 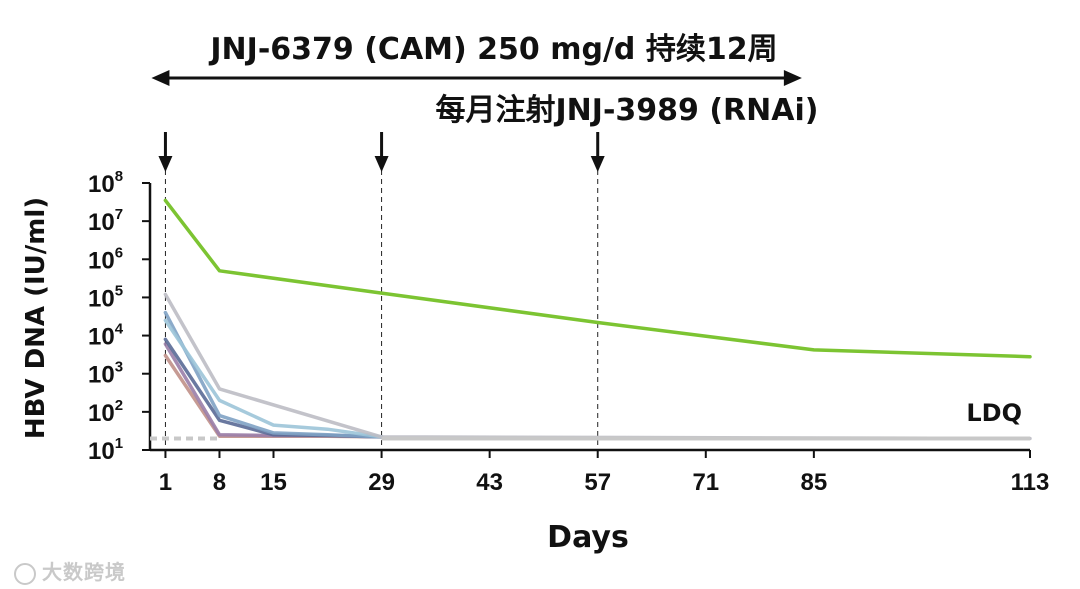 What do you see at coordinates (106, 336) in the screenshot?
I see `y-tick-label: 10⁴` at bounding box center [106, 336].